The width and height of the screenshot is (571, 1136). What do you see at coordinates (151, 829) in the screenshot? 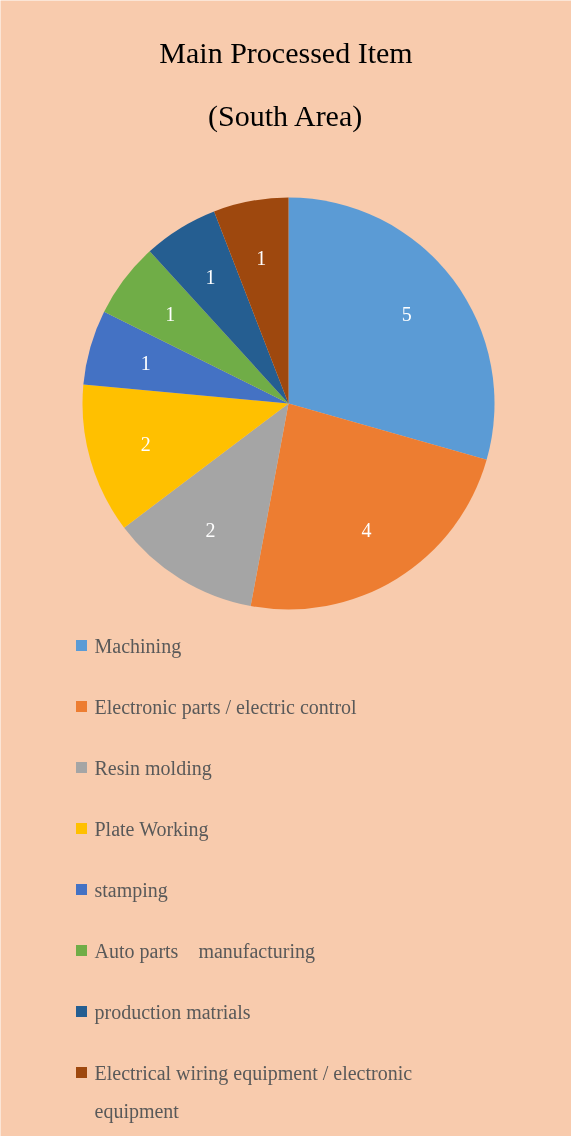
I see `legend-label: Plate Working` at bounding box center [151, 829].